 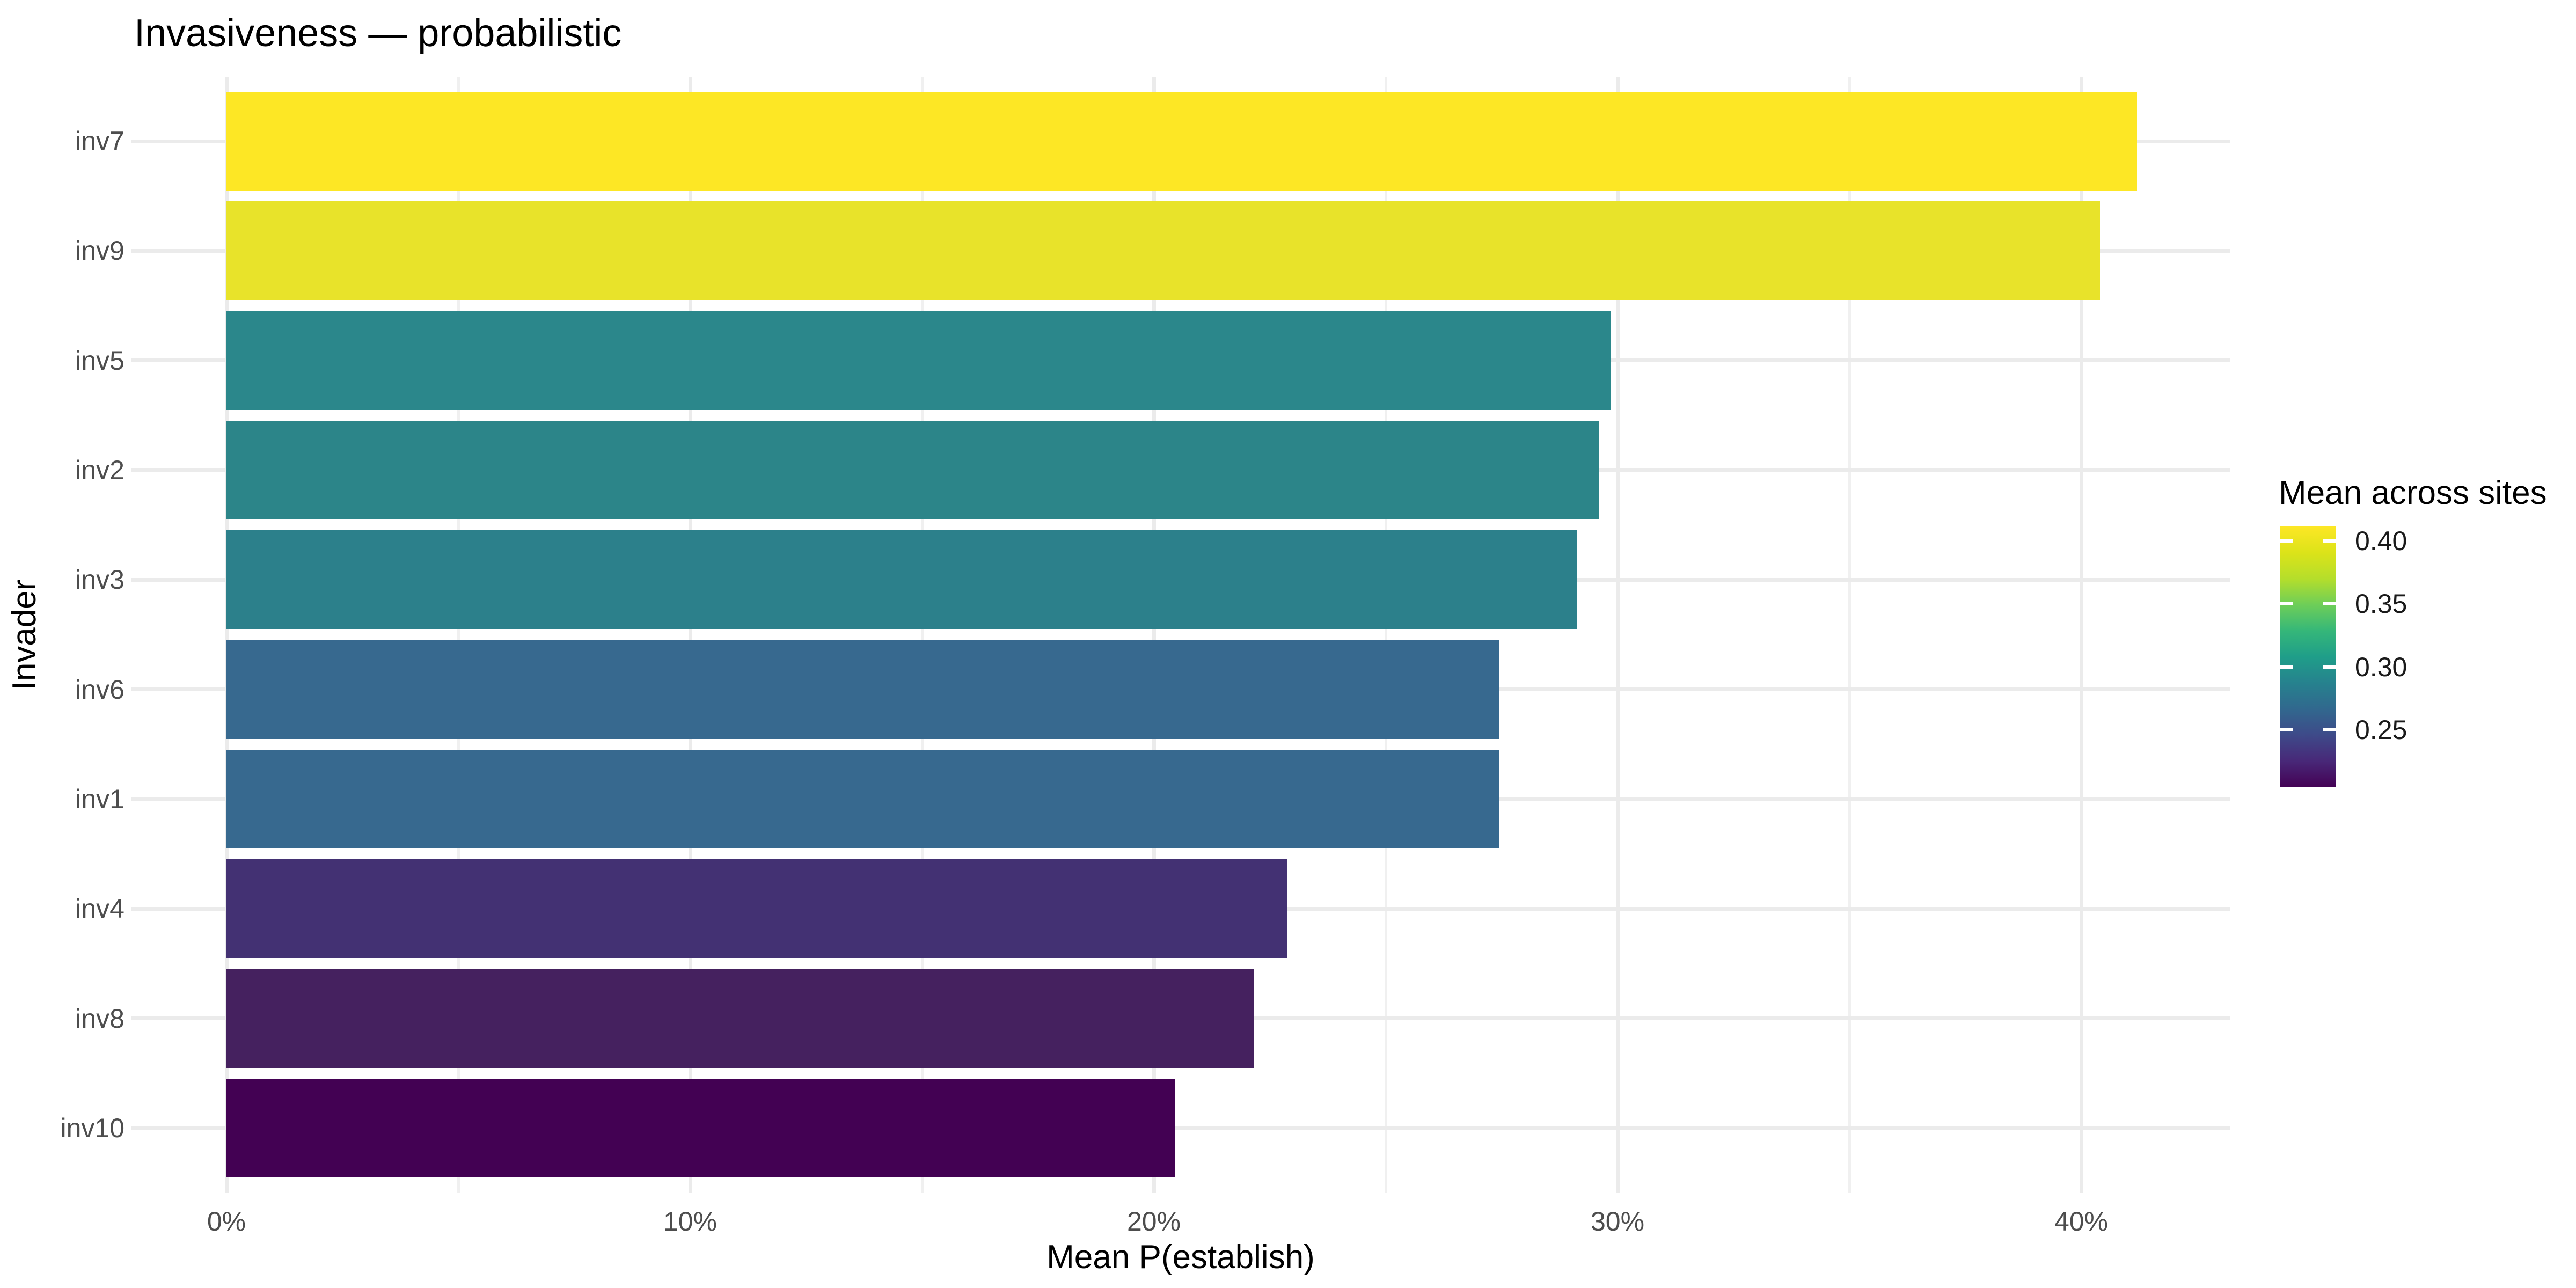 What do you see at coordinates (2381, 667) in the screenshot?
I see `legend-tick-label-0.30: 0.30` at bounding box center [2381, 667].